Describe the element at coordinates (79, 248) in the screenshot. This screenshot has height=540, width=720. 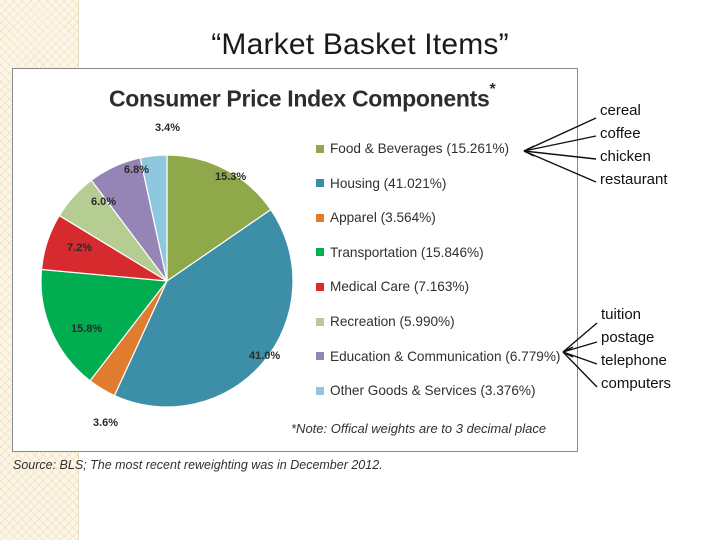
I see `slice-label: 7.2%` at that location.